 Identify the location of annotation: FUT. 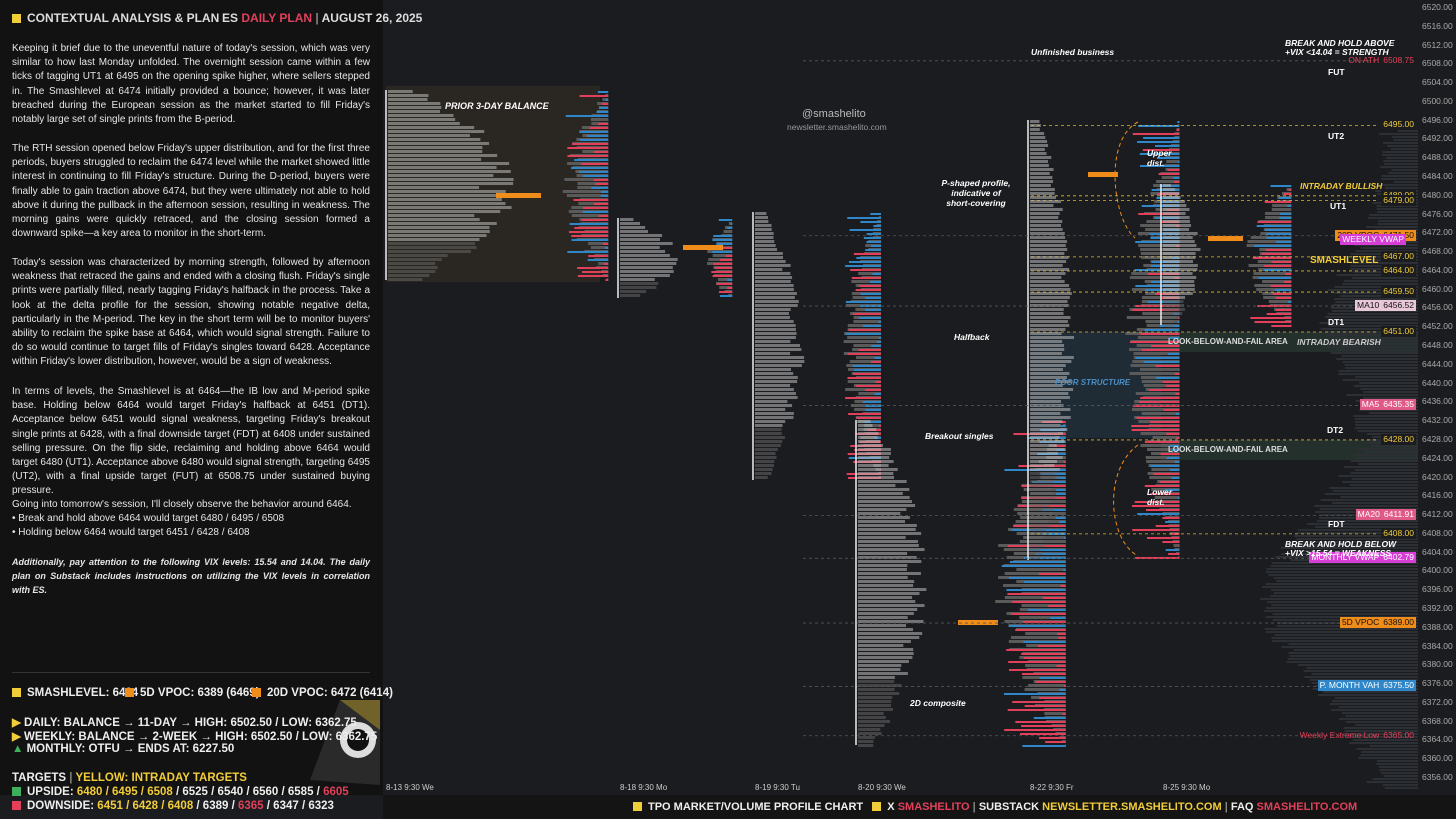
(1336, 72).